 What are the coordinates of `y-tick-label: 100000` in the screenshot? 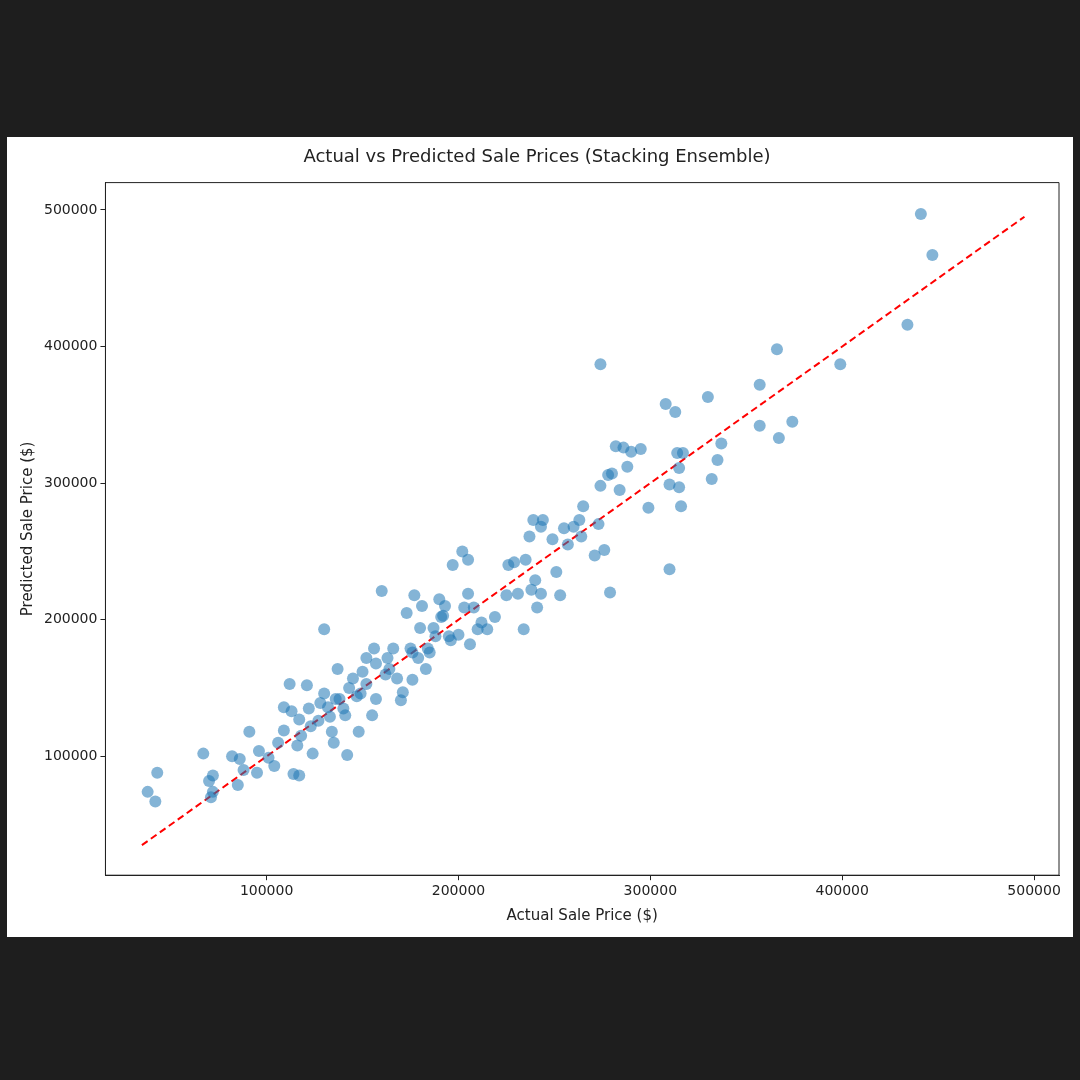 It's located at (70, 754).